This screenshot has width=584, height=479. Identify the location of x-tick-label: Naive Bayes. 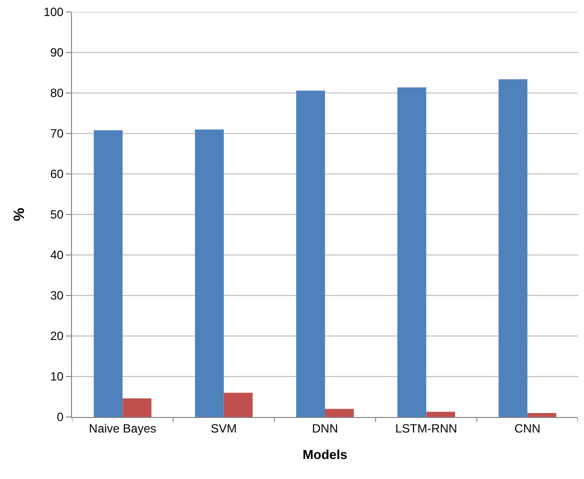
(122, 428).